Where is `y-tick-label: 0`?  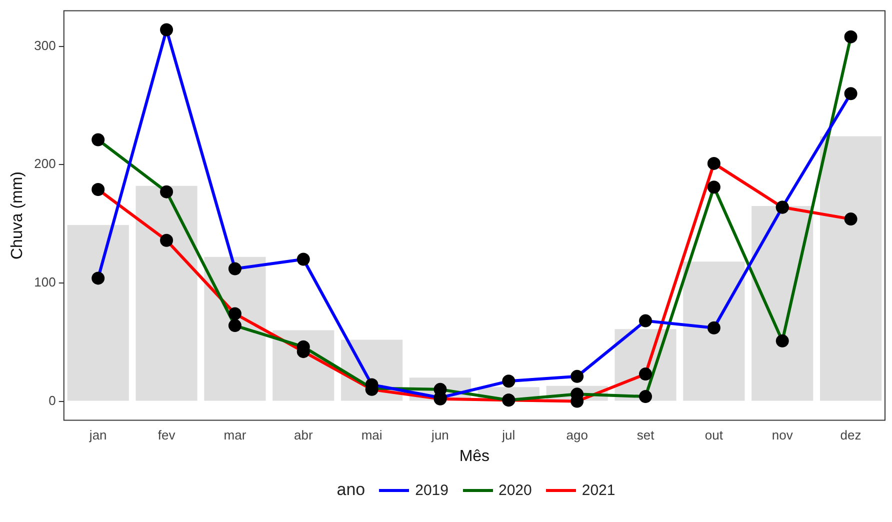 y-tick-label: 0 is located at coordinates (52, 400).